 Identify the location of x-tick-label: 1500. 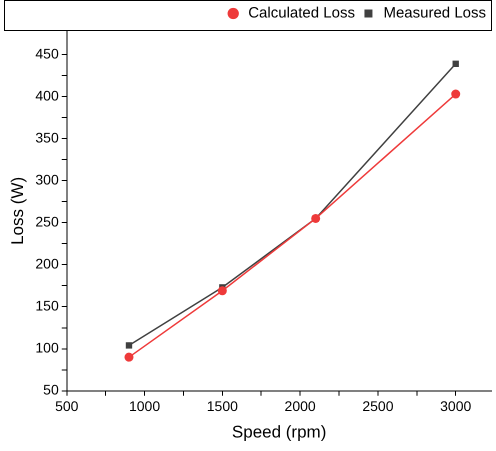
(222, 406).